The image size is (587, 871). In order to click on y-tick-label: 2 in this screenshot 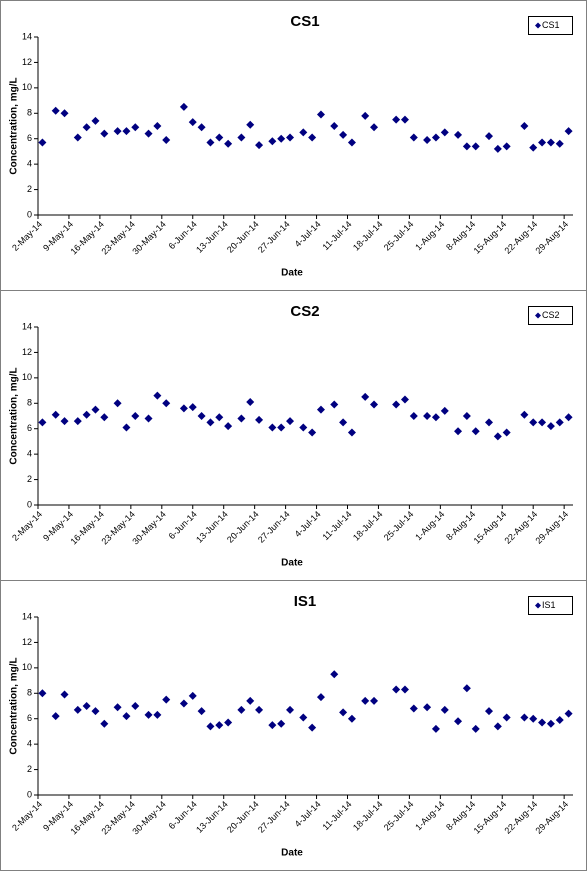, I will do `click(29, 479)`.